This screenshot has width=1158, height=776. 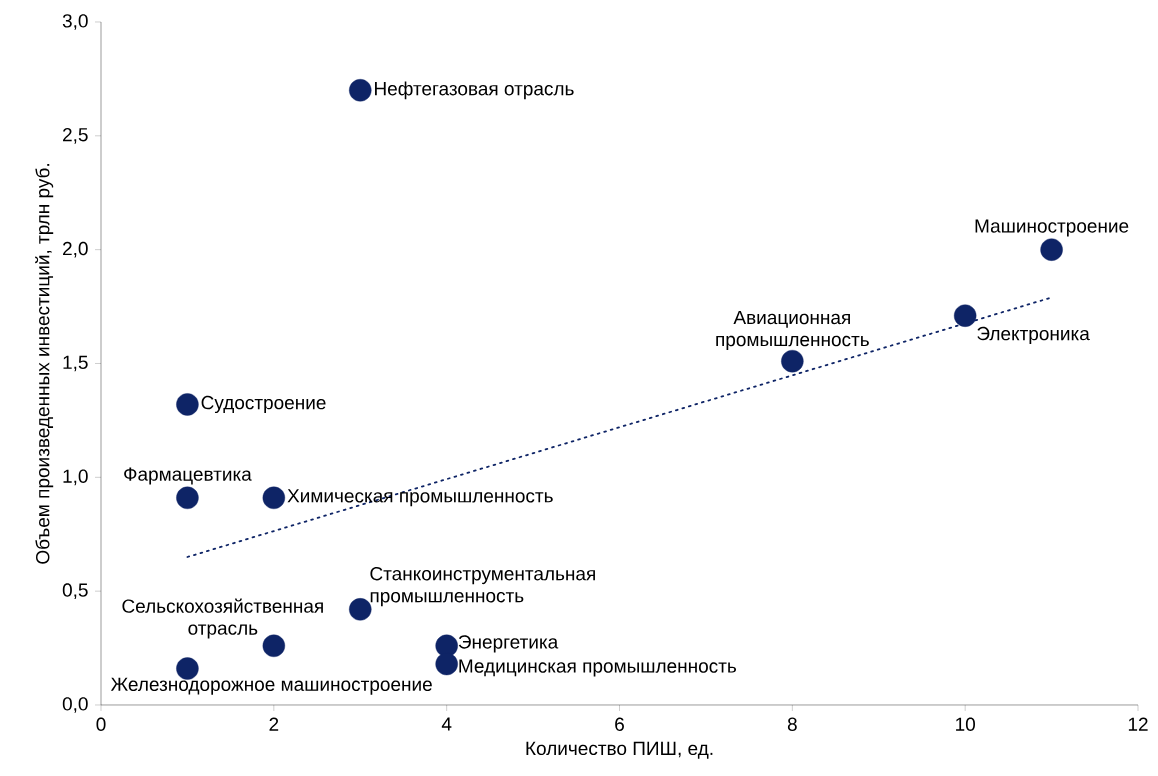 I want to click on y-tick-label: 3,0, so click(x=75, y=22).